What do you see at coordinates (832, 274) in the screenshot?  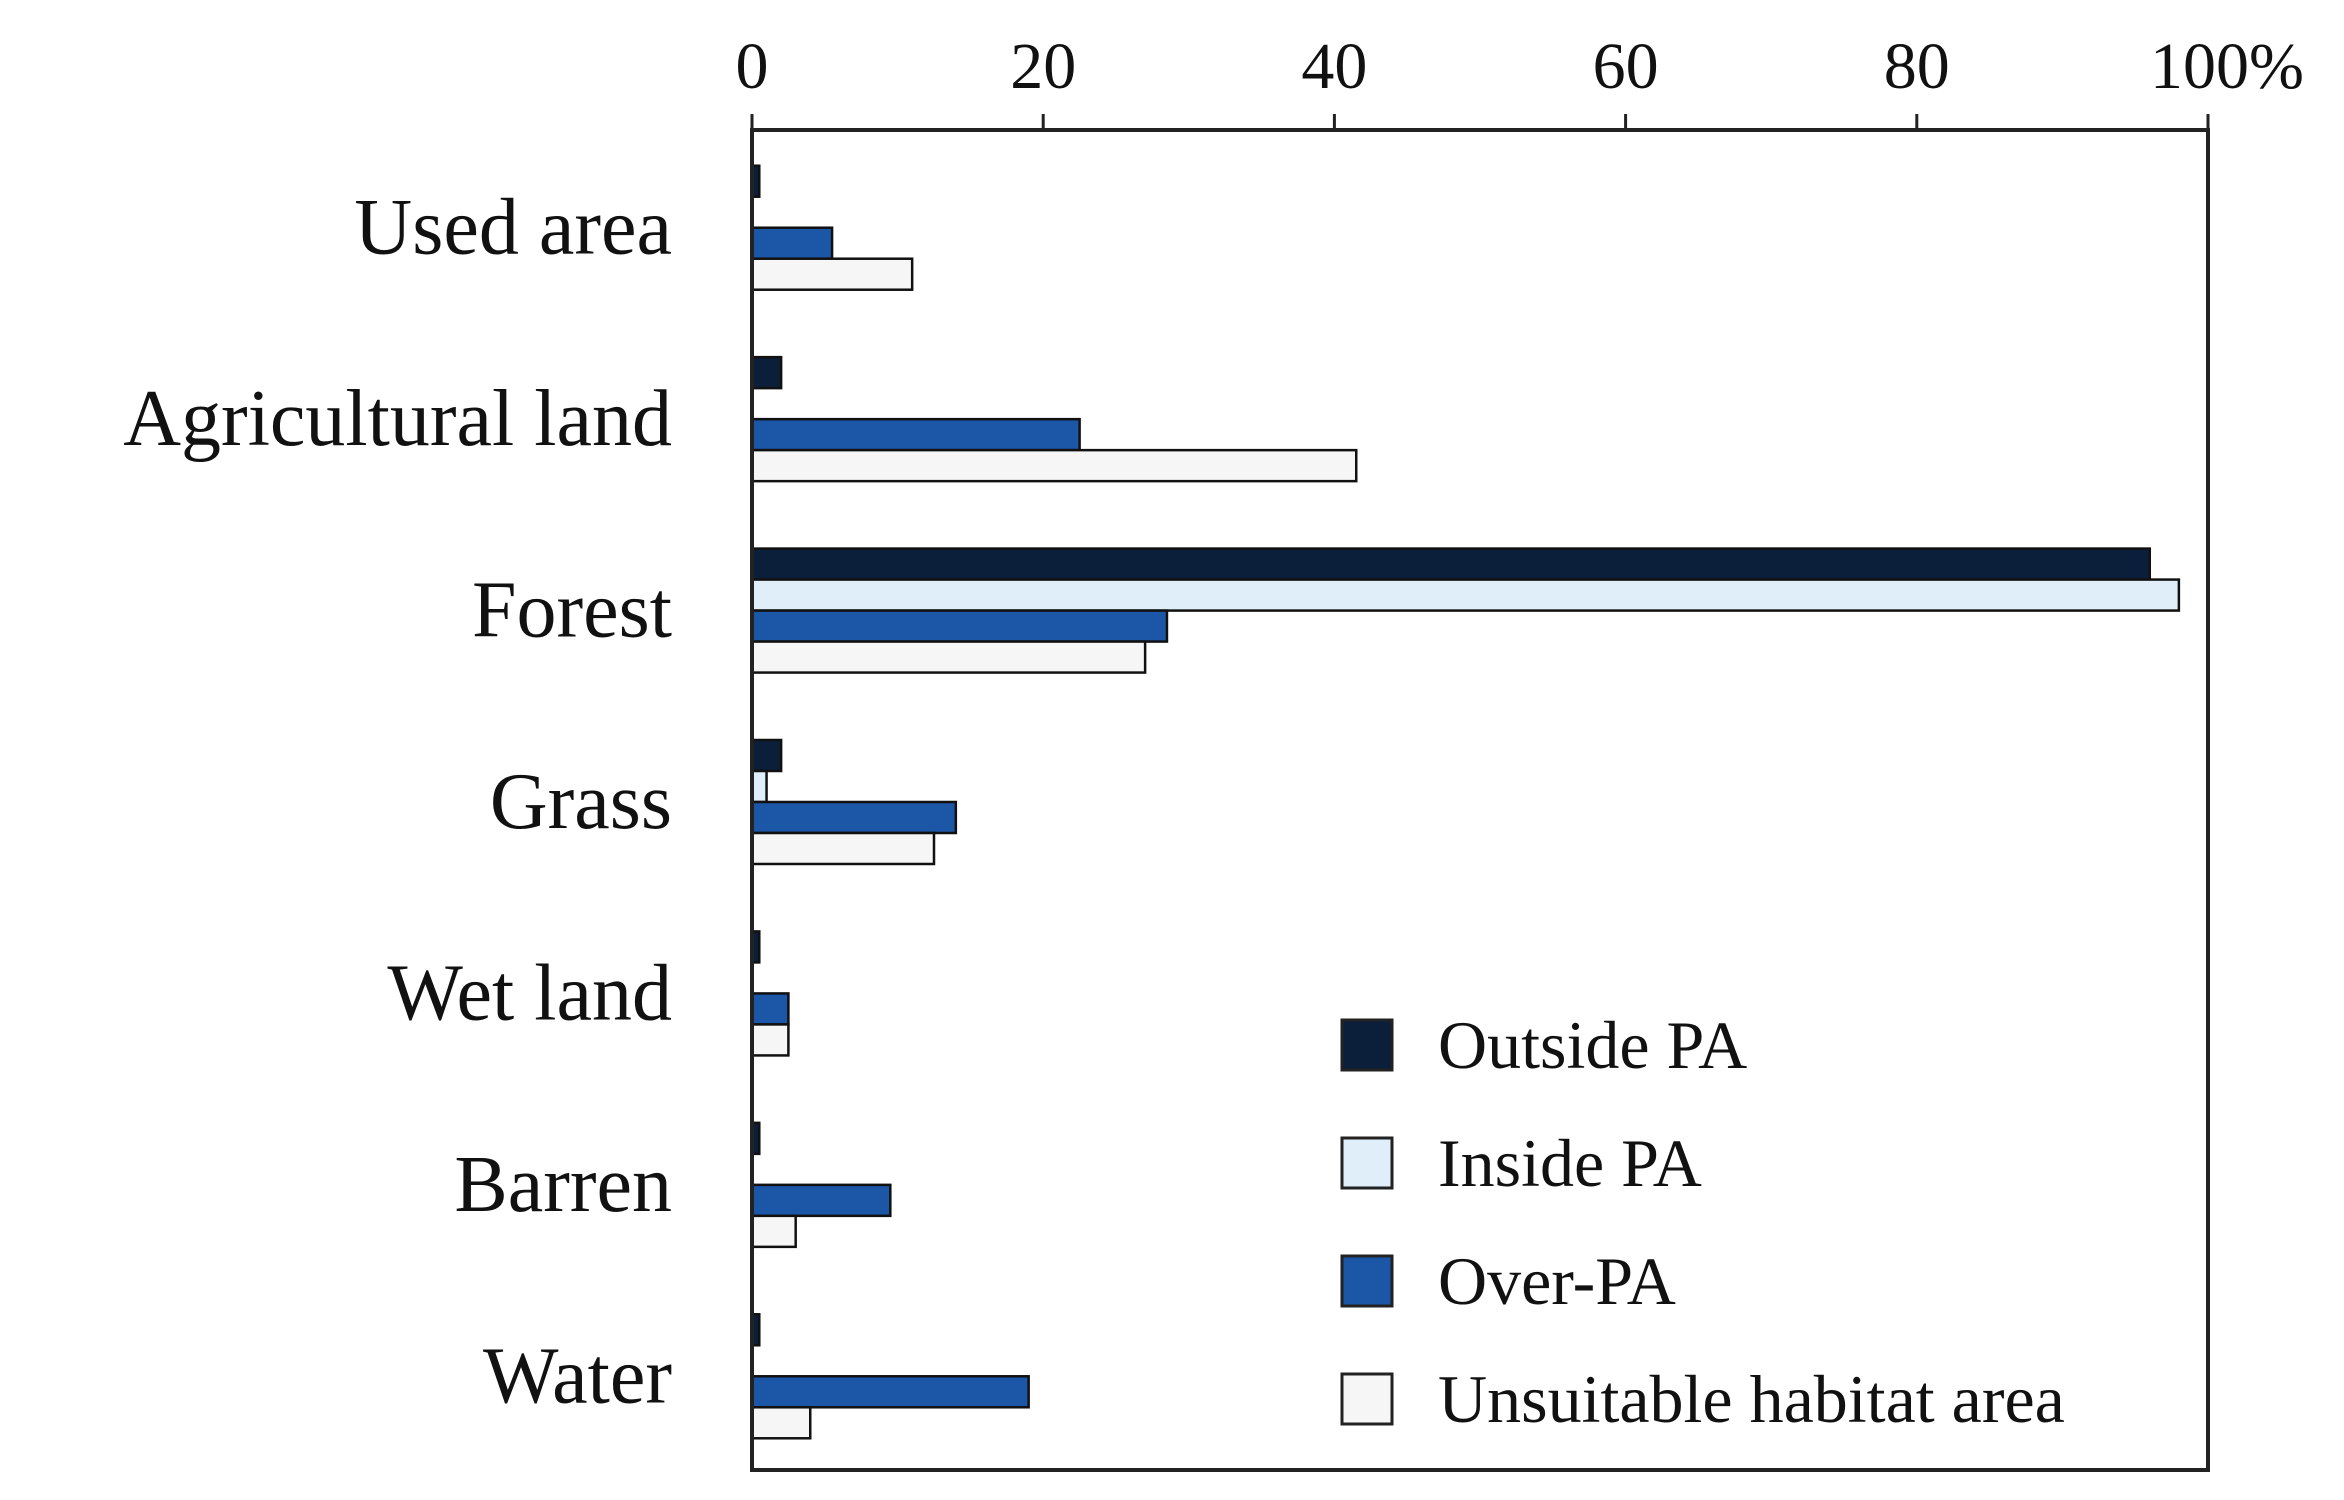 I see `bar-used-area-unsuitable-habitat-area` at bounding box center [832, 274].